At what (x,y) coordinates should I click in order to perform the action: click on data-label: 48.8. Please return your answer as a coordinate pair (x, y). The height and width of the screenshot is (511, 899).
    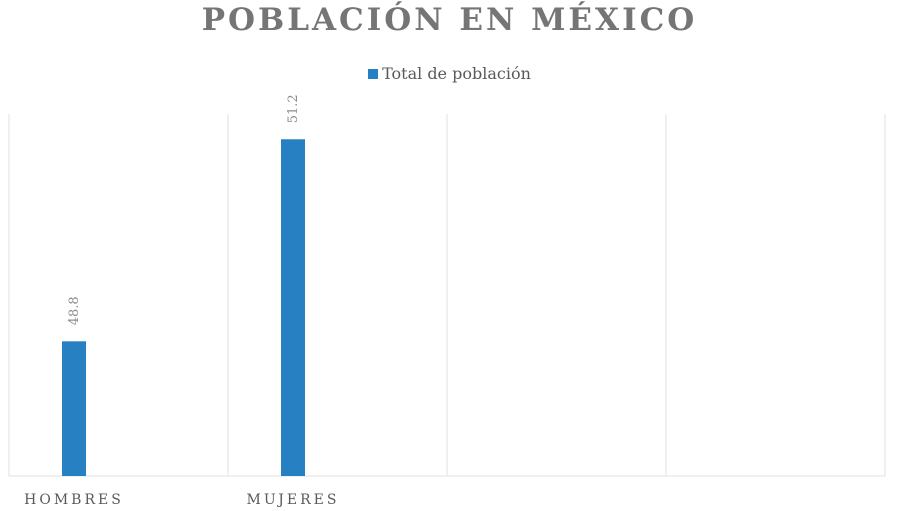
    Looking at the image, I should click on (74, 310).